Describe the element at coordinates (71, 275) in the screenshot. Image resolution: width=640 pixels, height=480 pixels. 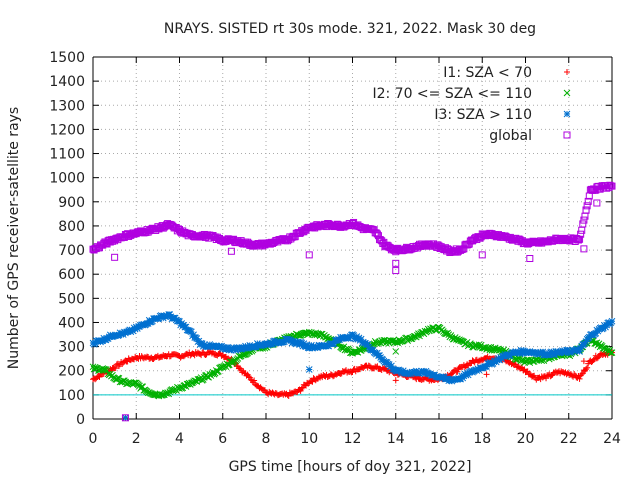
I see `y-tick-label: 600` at that location.